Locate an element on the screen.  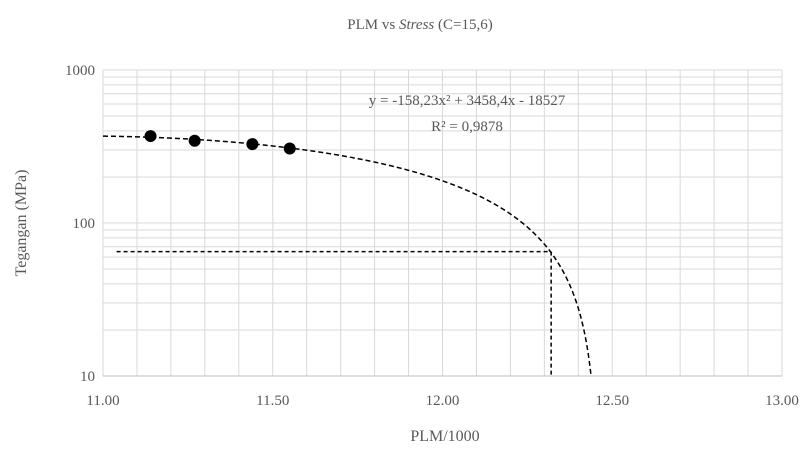
x-tick-label: 11.00 is located at coordinates (102, 401).